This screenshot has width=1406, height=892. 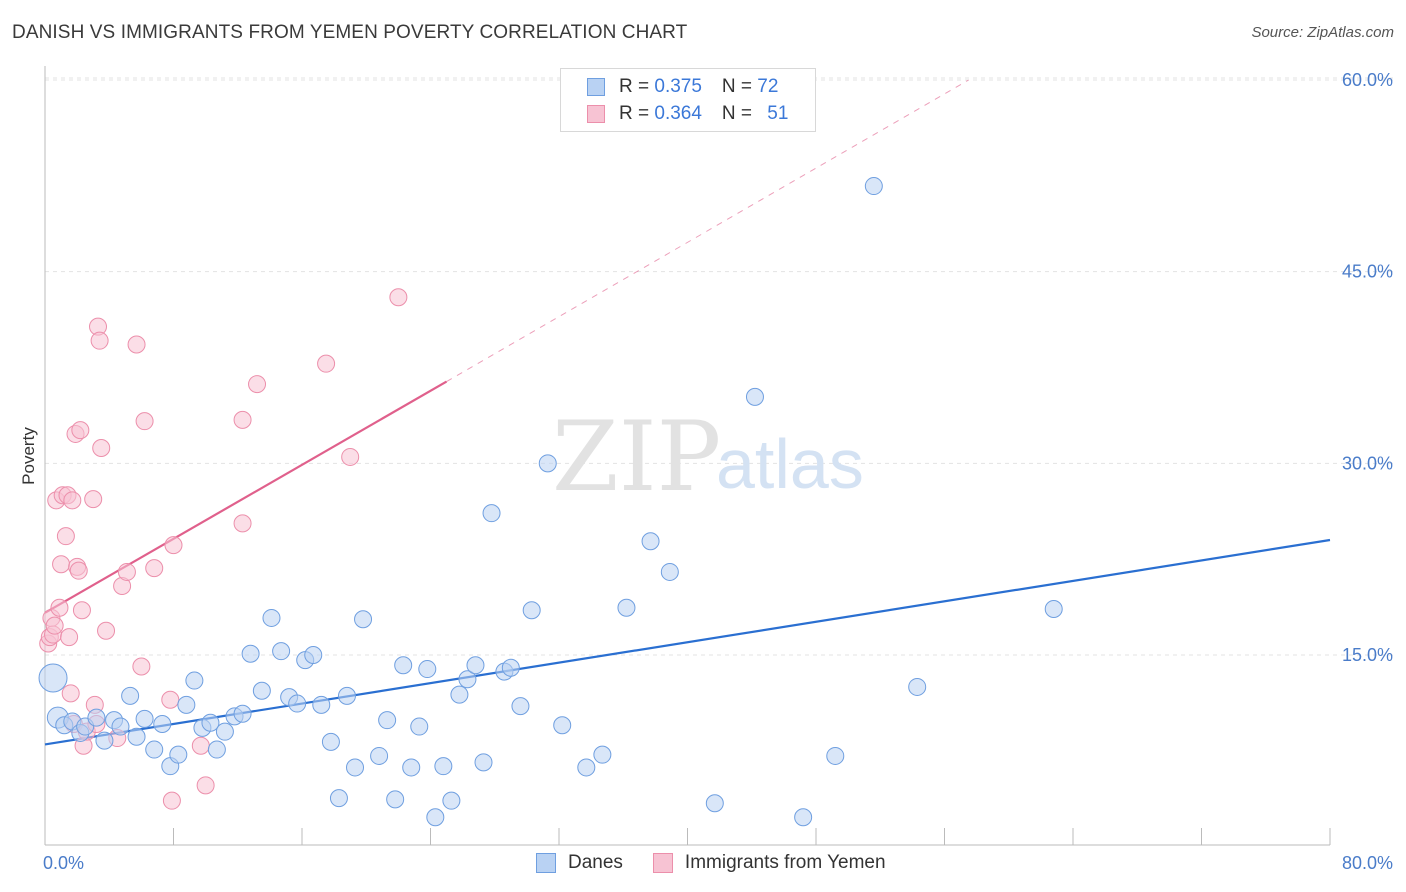 I want to click on legend-r-label: R =, so click(x=637, y=86).